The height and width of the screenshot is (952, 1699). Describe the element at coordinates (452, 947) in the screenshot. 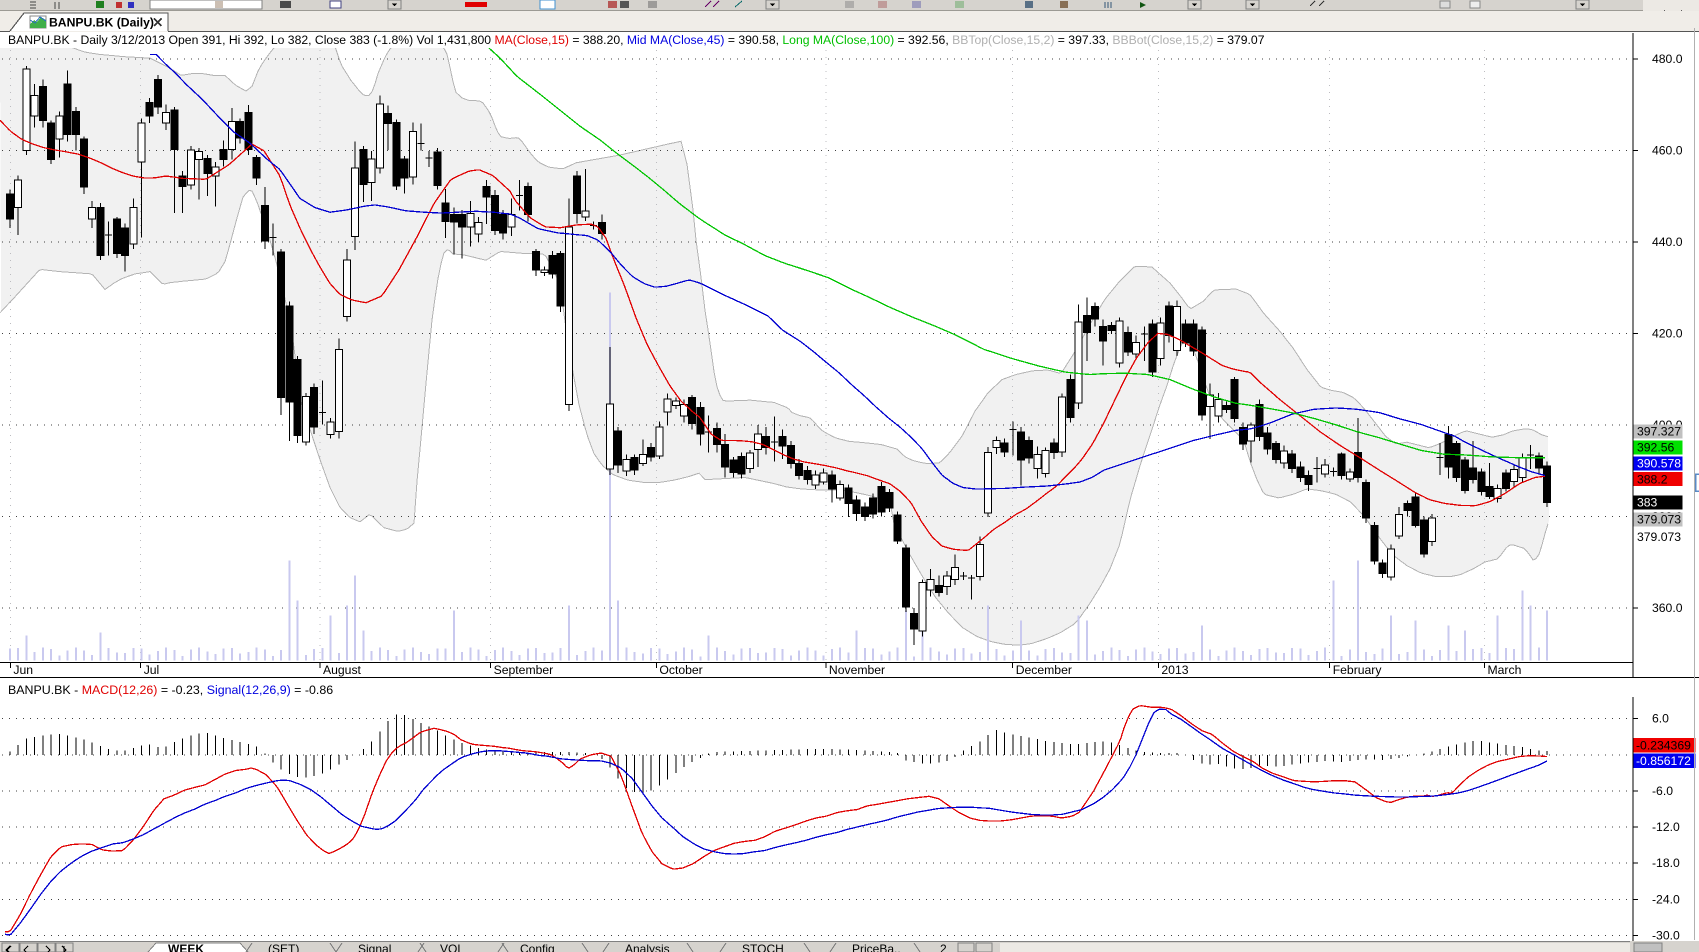

I see `svg-text: VOL` at that location.